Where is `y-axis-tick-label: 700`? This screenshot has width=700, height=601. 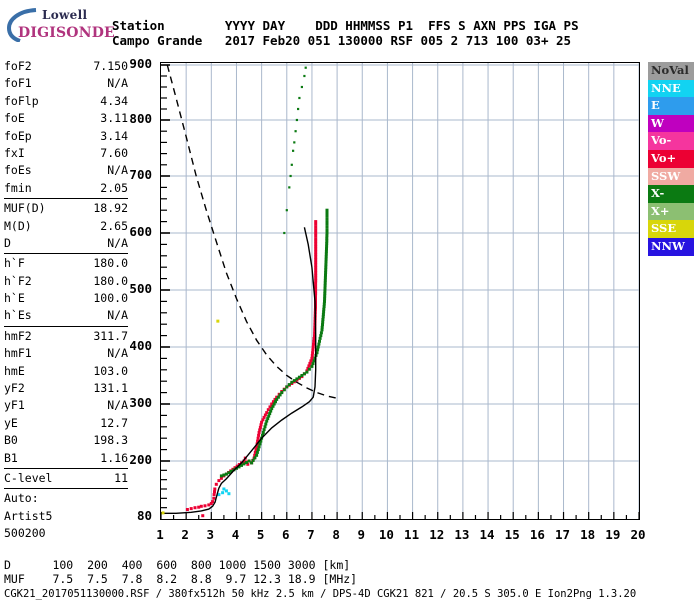 y-axis-tick-label: 700 is located at coordinates (140, 174).